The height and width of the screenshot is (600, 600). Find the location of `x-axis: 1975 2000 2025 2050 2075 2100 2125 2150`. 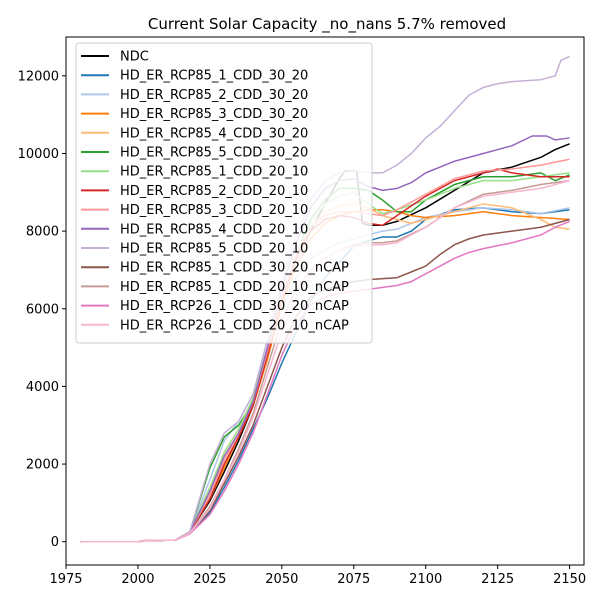

x-axis: 1975 2000 2025 2050 2075 2100 2125 2150 is located at coordinates (317, 576).